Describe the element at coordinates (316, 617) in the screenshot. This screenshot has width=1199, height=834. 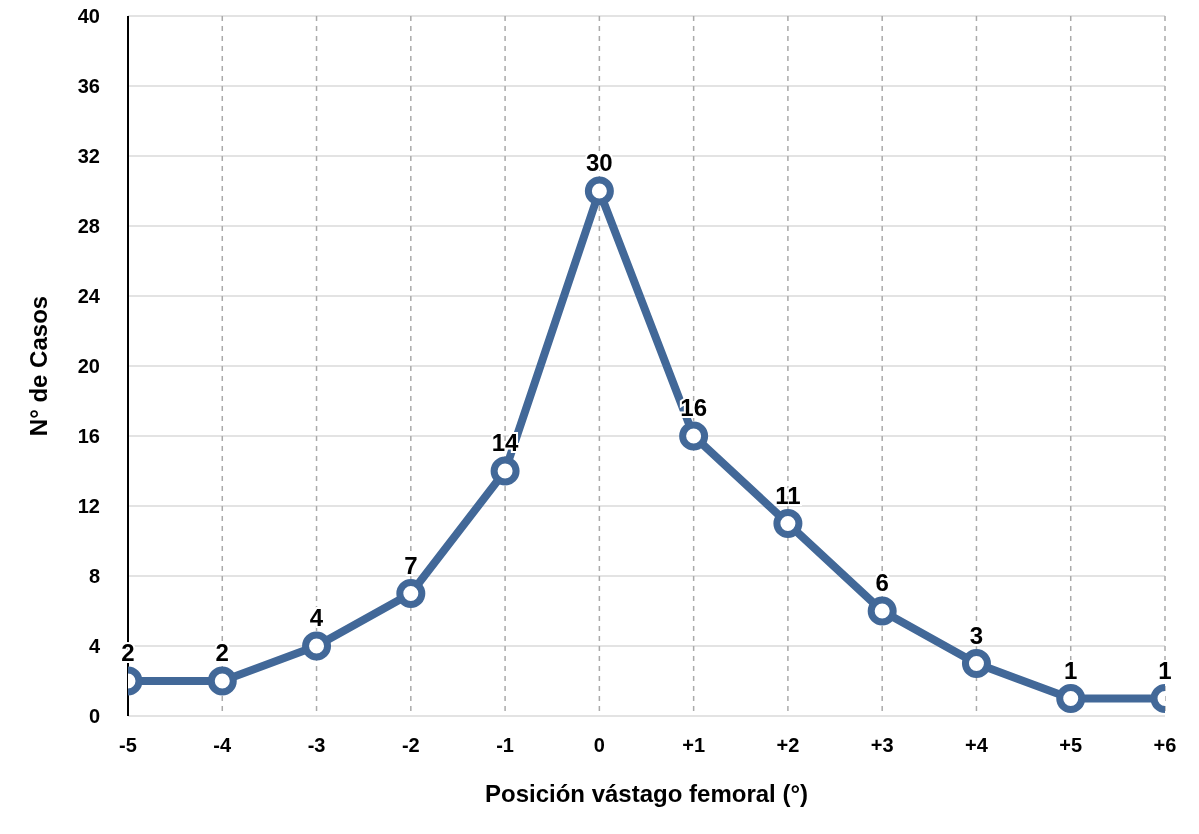
I see `data-label: 4` at that location.